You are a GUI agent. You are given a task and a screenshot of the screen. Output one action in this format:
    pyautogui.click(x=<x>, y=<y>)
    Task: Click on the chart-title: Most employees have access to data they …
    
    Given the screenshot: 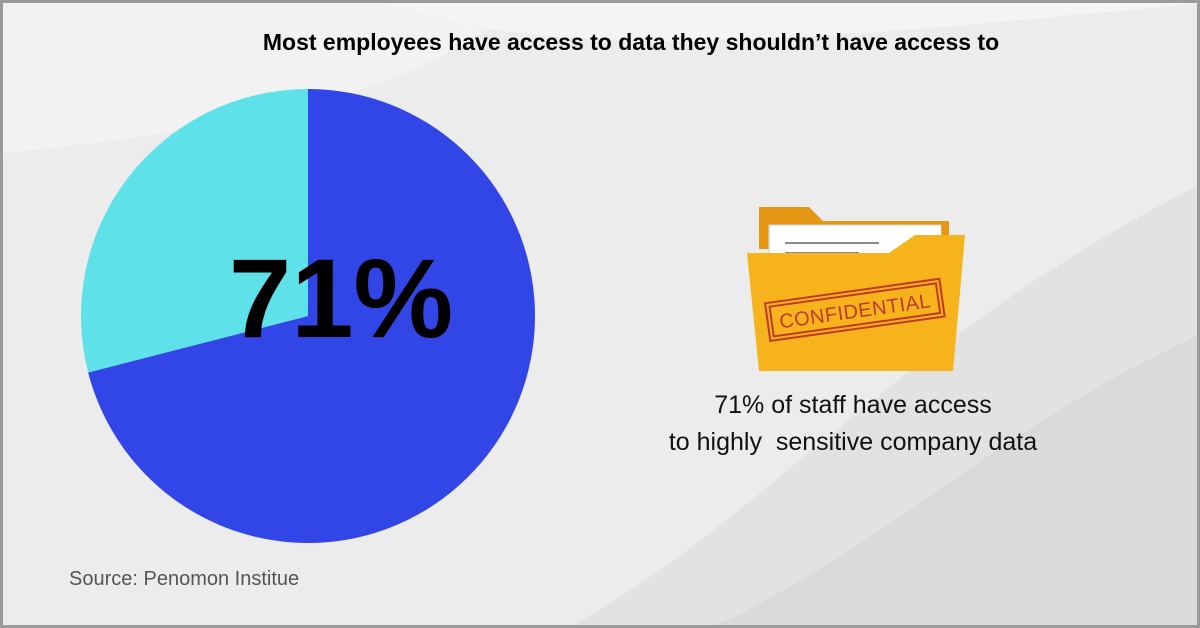 What is the action you would take?
    pyautogui.click(x=631, y=42)
    